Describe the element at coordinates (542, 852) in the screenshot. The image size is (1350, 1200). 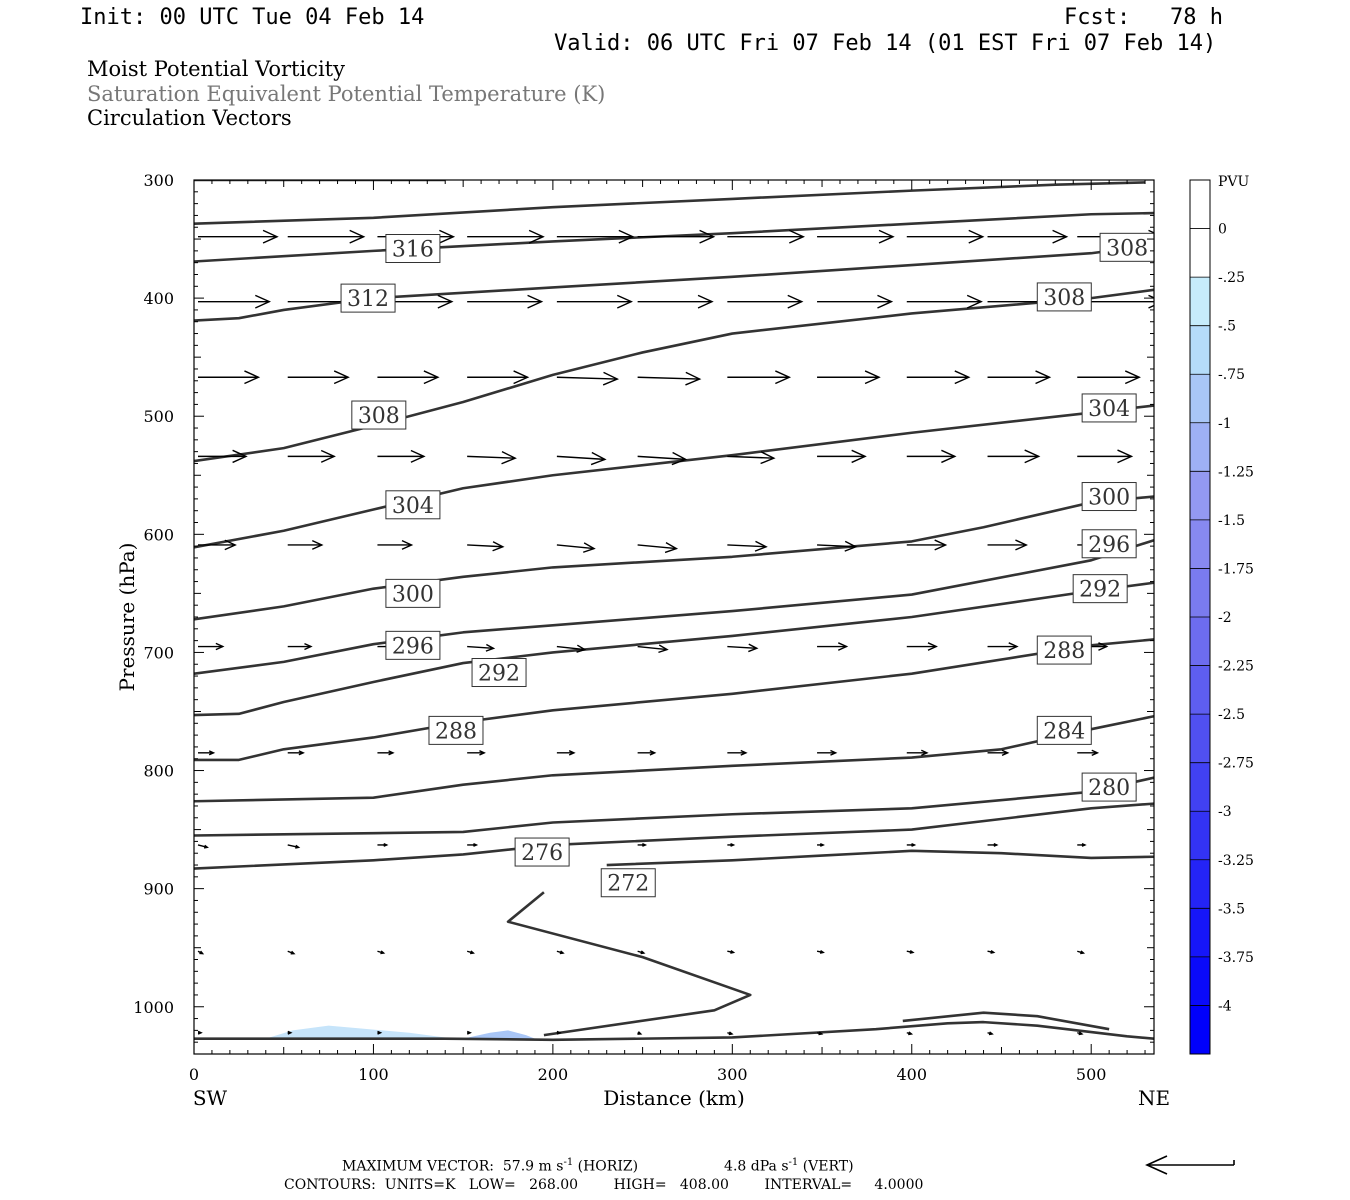
I see `contour-label: 276` at that location.